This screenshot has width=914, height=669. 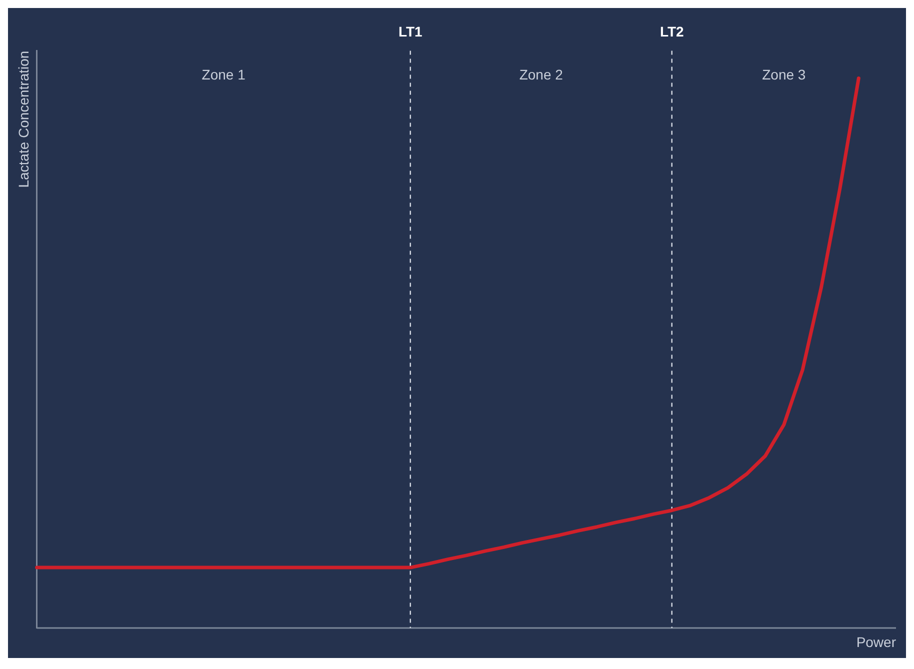 What do you see at coordinates (410, 31) in the screenshot?
I see `x-tick-label: LT1` at bounding box center [410, 31].